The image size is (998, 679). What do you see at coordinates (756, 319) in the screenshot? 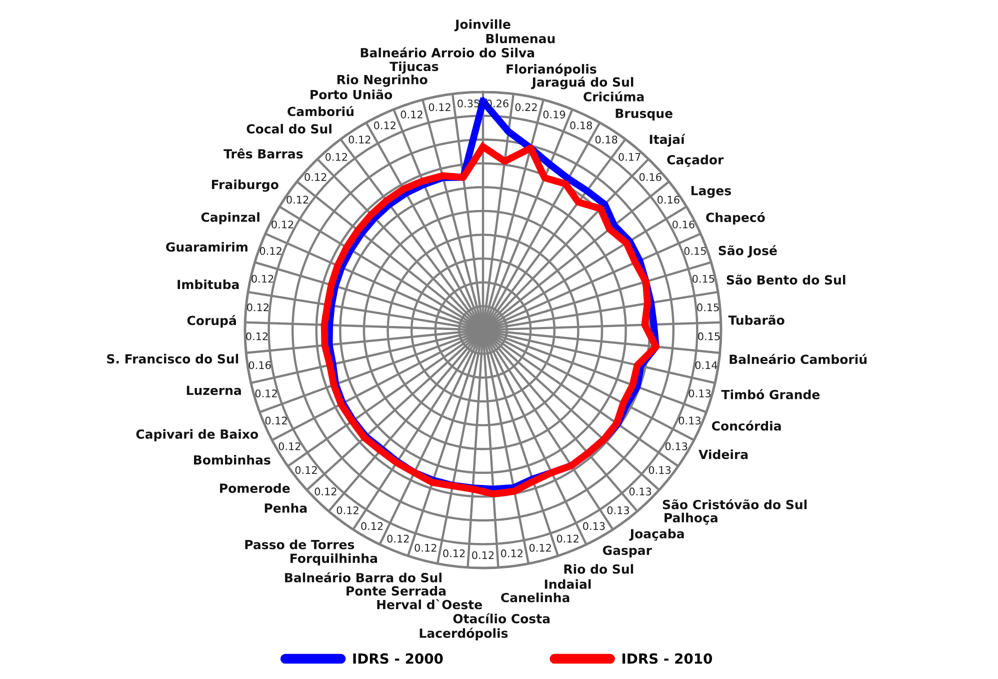
I see `spoke-label: Tubarão` at bounding box center [756, 319].